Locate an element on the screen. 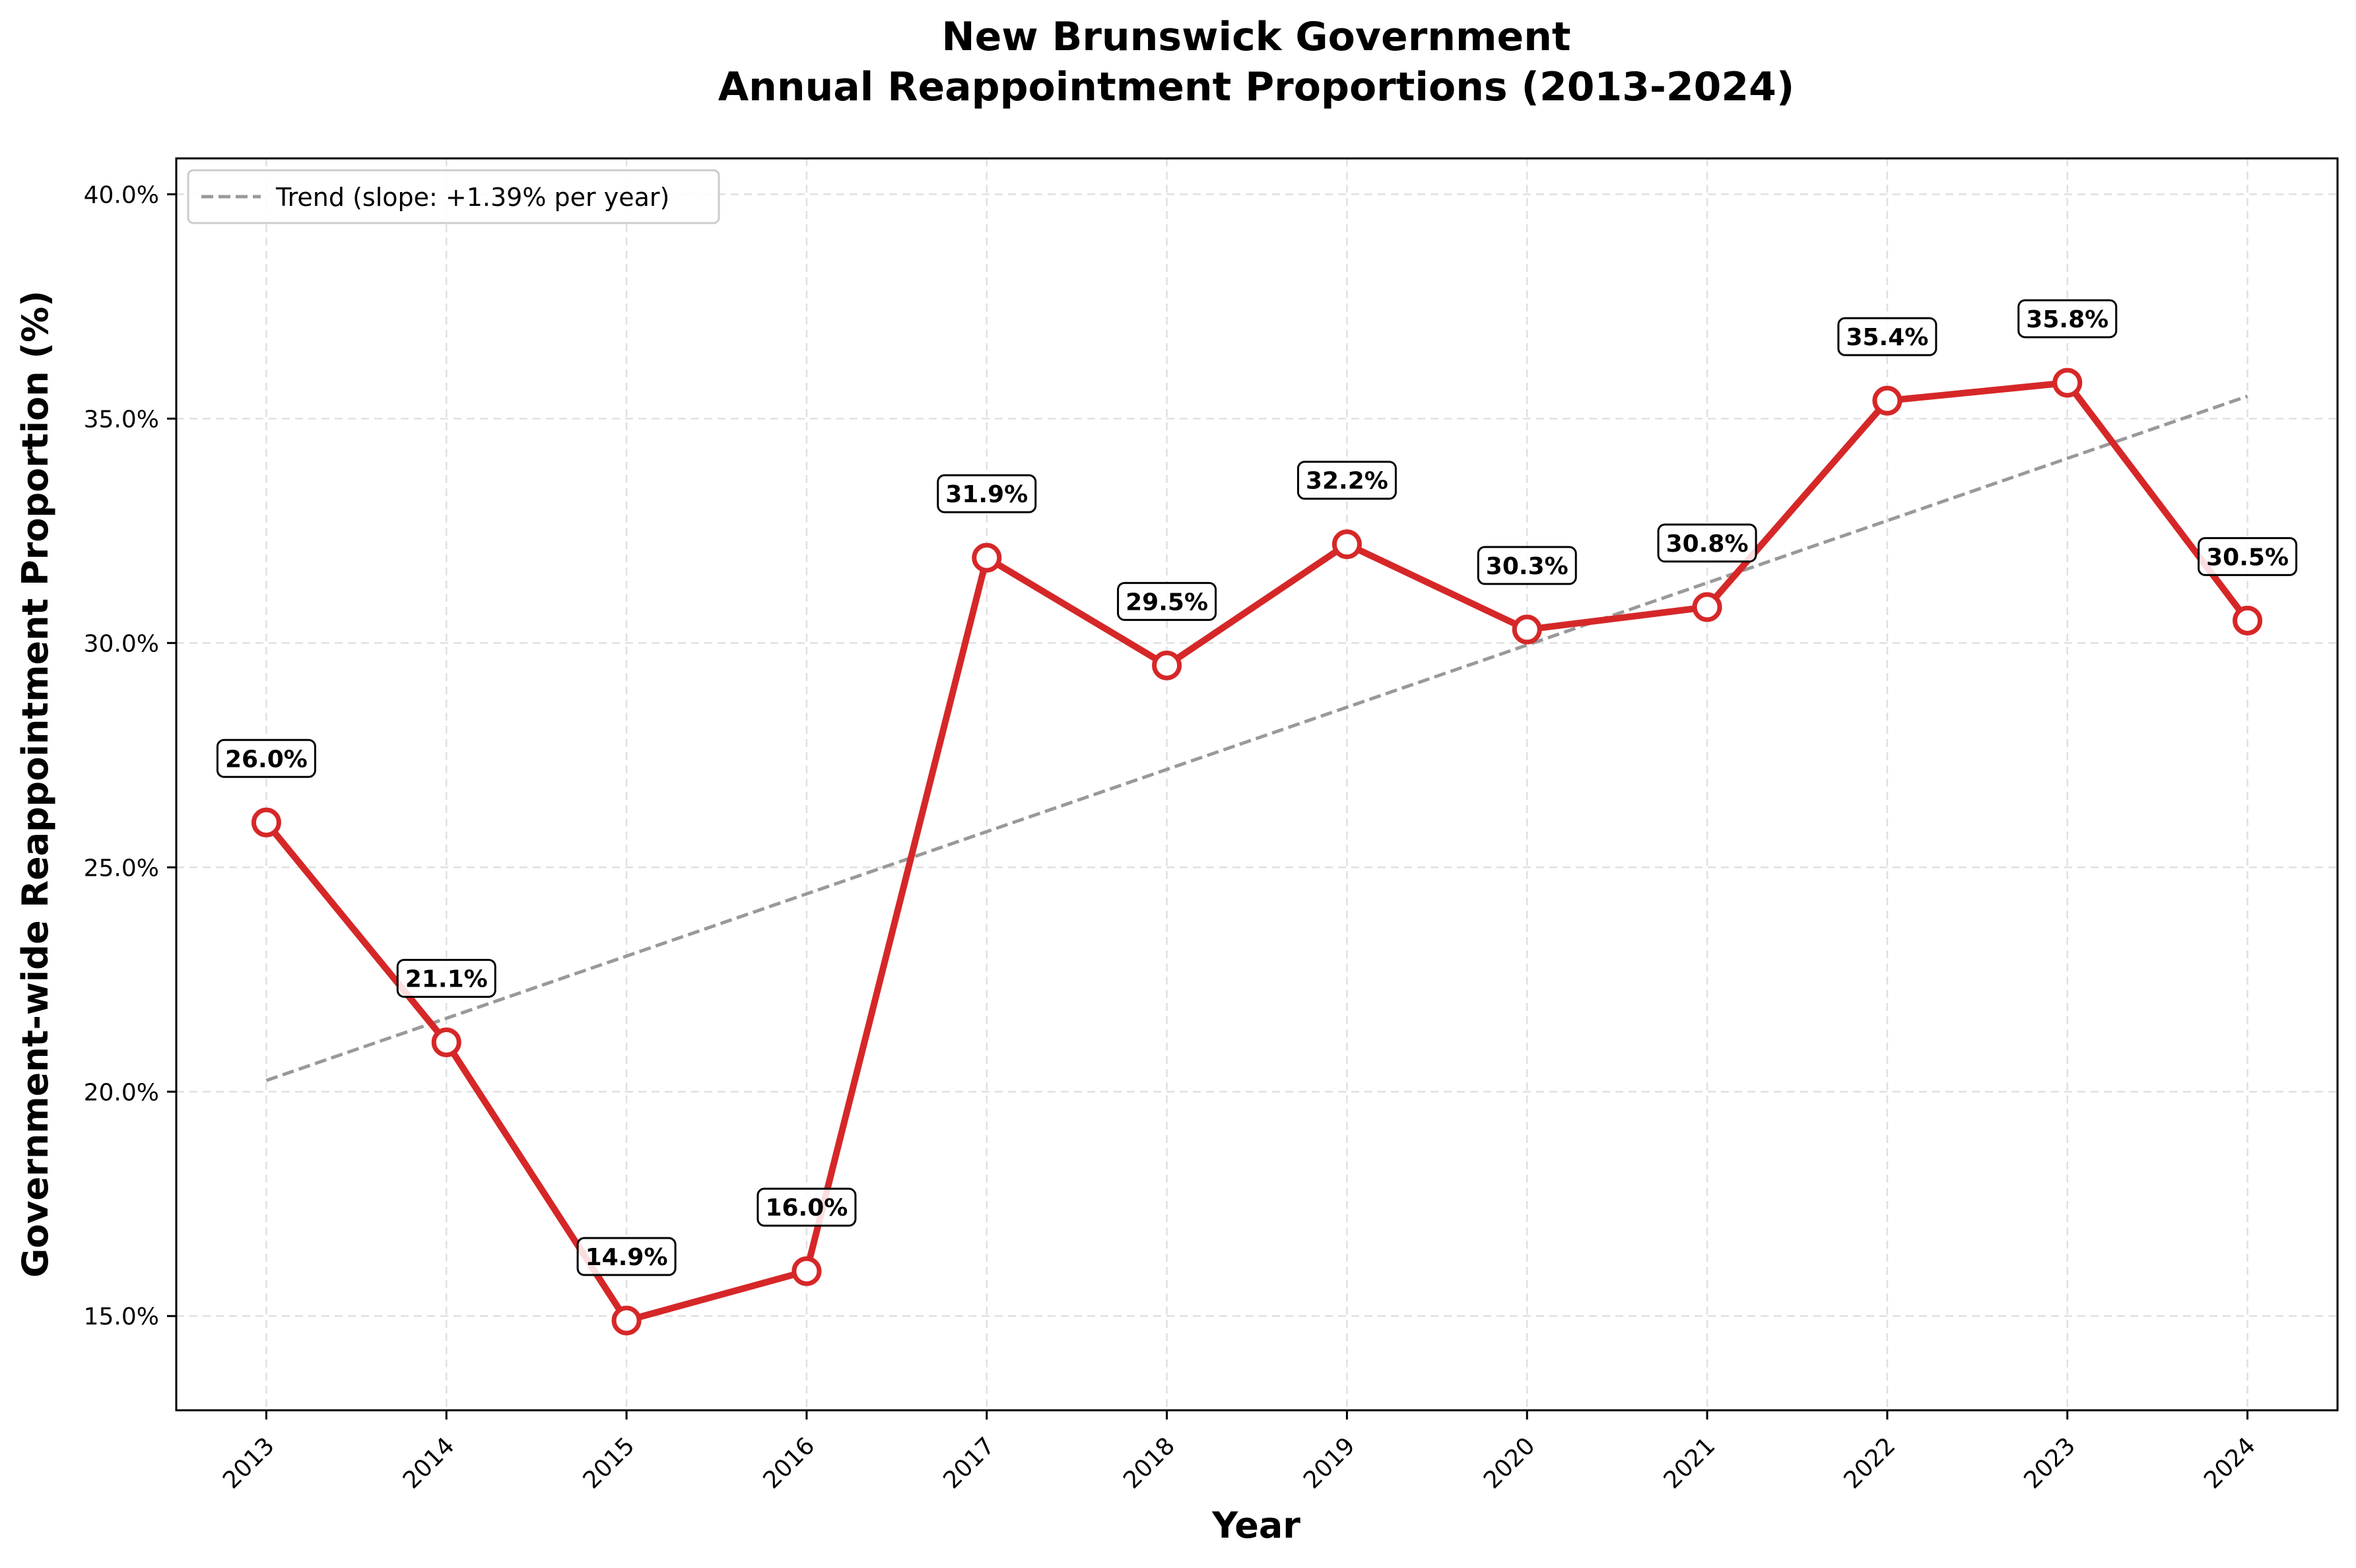 Image resolution: width=2356 pixels, height=1568 pixels. data-label: 26.0% is located at coordinates (267, 759).